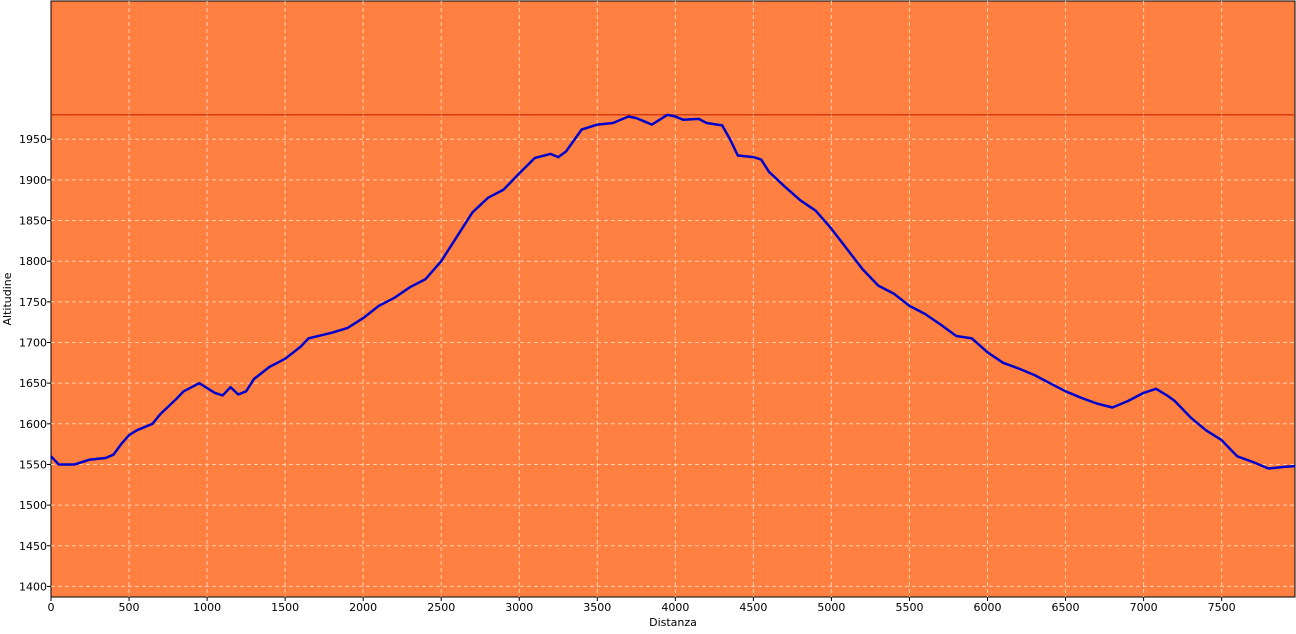 This screenshot has height=634, width=1296. Describe the element at coordinates (33, 505) in the screenshot. I see `y-tick-label: 1500` at that location.